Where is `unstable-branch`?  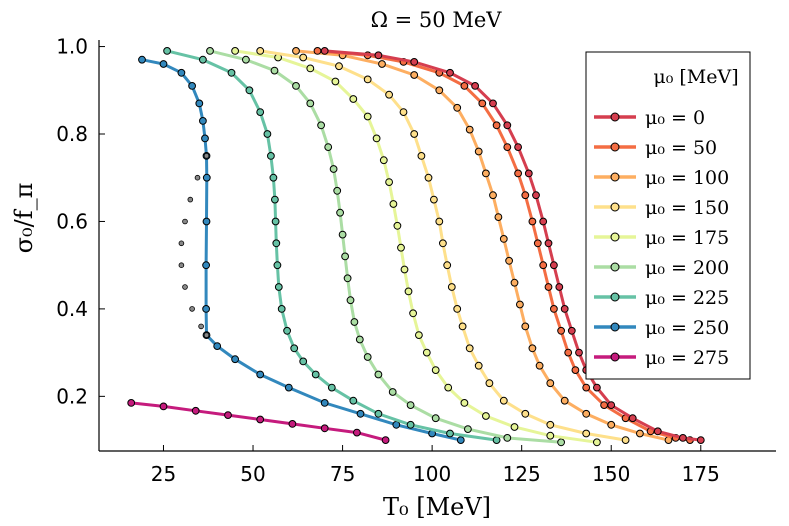 unstable-branch is located at coordinates (194, 245).